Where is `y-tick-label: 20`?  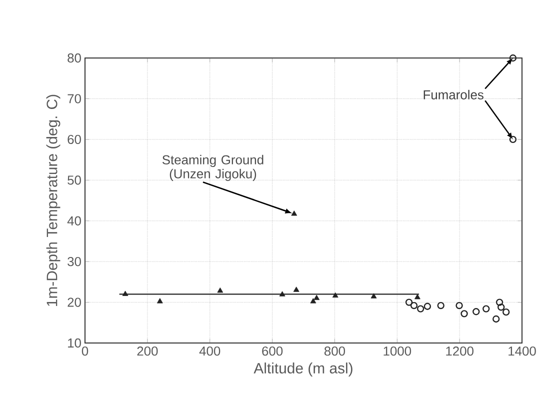
y-tick-label: 20 is located at coordinates (74, 302).